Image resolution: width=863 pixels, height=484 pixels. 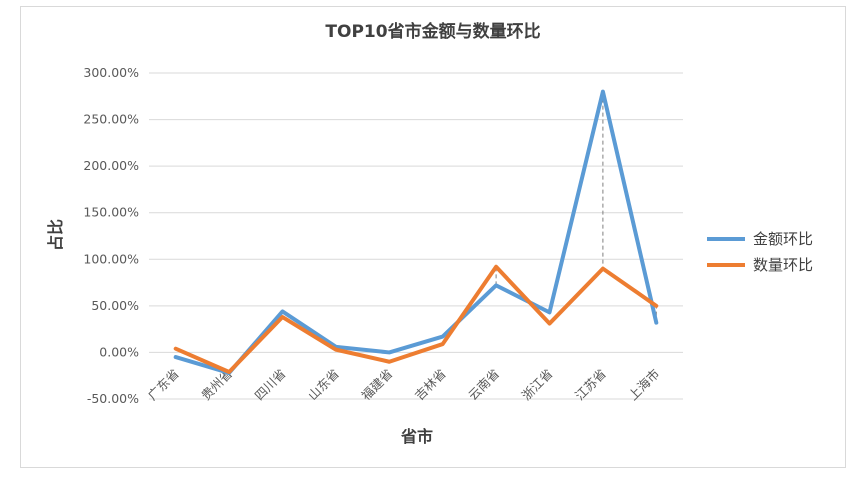 What do you see at coordinates (119, 351) in the screenshot?
I see `y-tick-label: 0.00%` at bounding box center [119, 351].